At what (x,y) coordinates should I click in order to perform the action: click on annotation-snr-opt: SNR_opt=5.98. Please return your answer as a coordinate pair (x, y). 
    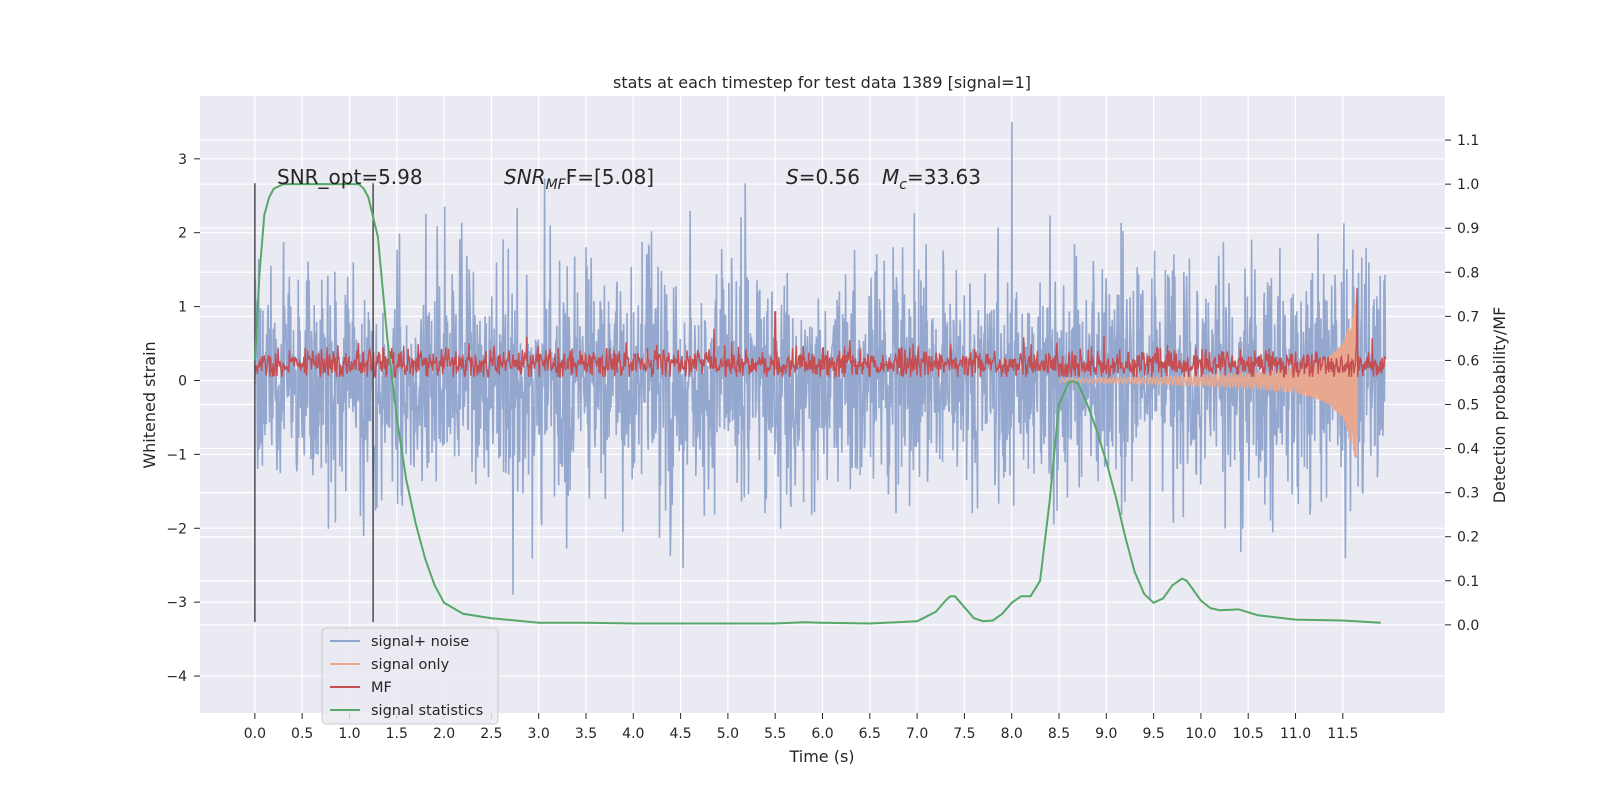
    Looking at the image, I should click on (350, 177).